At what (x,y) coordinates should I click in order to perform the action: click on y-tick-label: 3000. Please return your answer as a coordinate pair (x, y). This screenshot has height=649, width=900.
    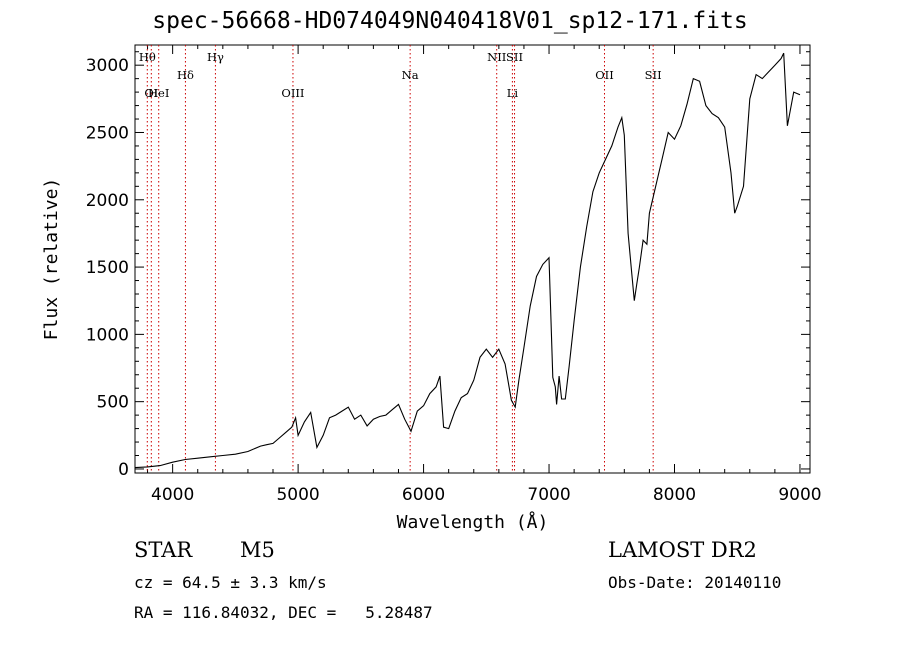
    Looking at the image, I should click on (107, 66).